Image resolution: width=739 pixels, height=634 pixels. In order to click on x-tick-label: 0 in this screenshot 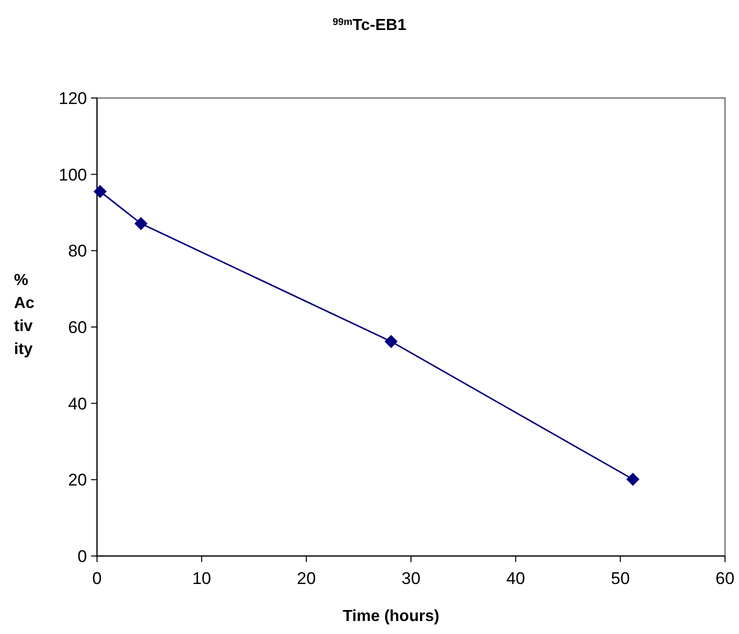, I will do `click(97, 578)`.